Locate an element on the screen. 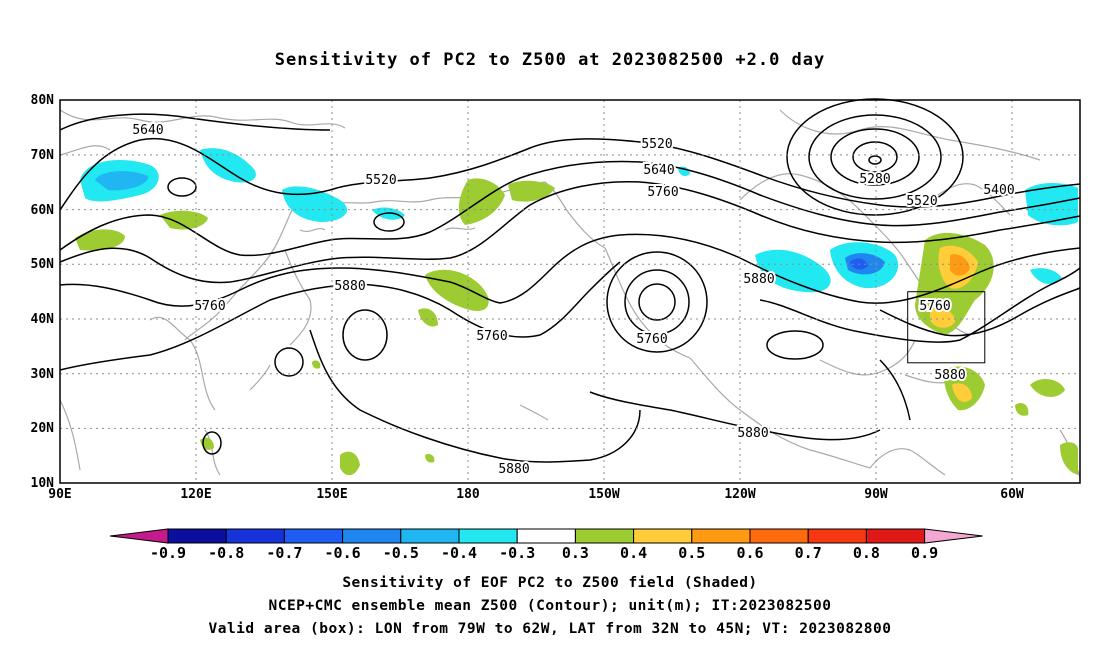 The image size is (1100, 650). lat-label: 20N is located at coordinates (43, 428).